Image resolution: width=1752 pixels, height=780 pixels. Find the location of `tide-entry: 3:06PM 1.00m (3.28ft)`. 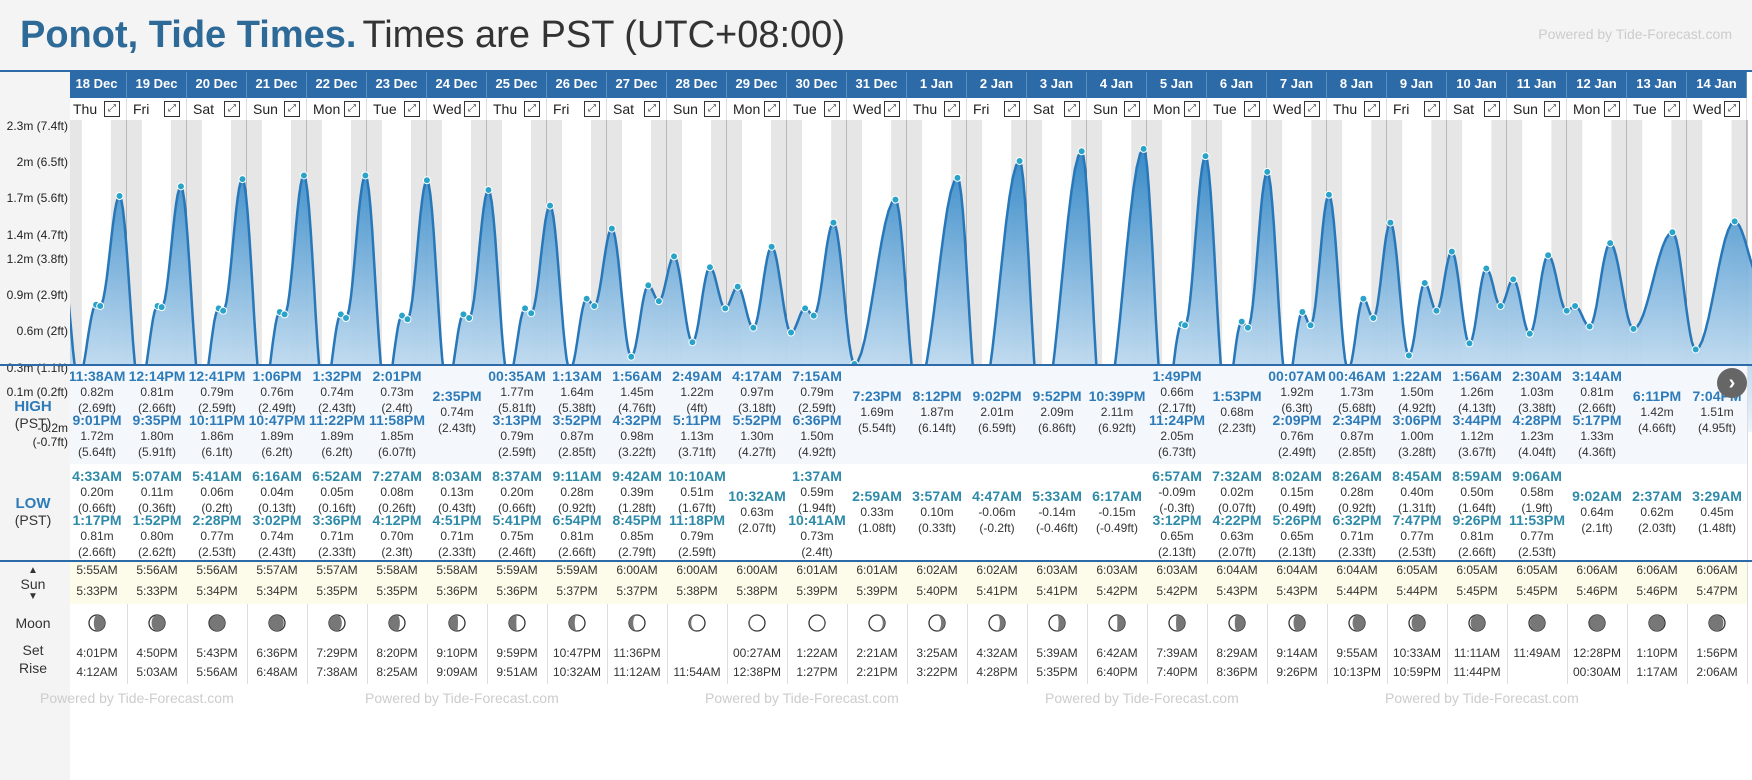

tide-entry: 3:06PM 1.00m (3.28ft) is located at coordinates (1417, 435).